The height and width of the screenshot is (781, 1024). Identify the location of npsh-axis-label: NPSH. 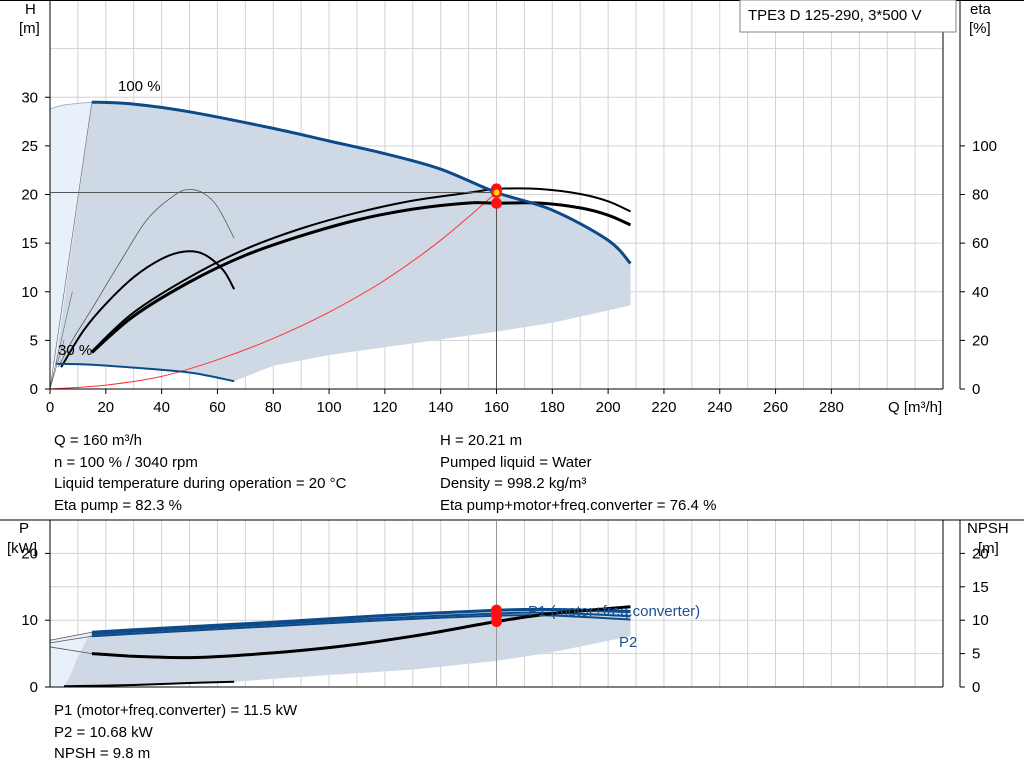
(988, 528).